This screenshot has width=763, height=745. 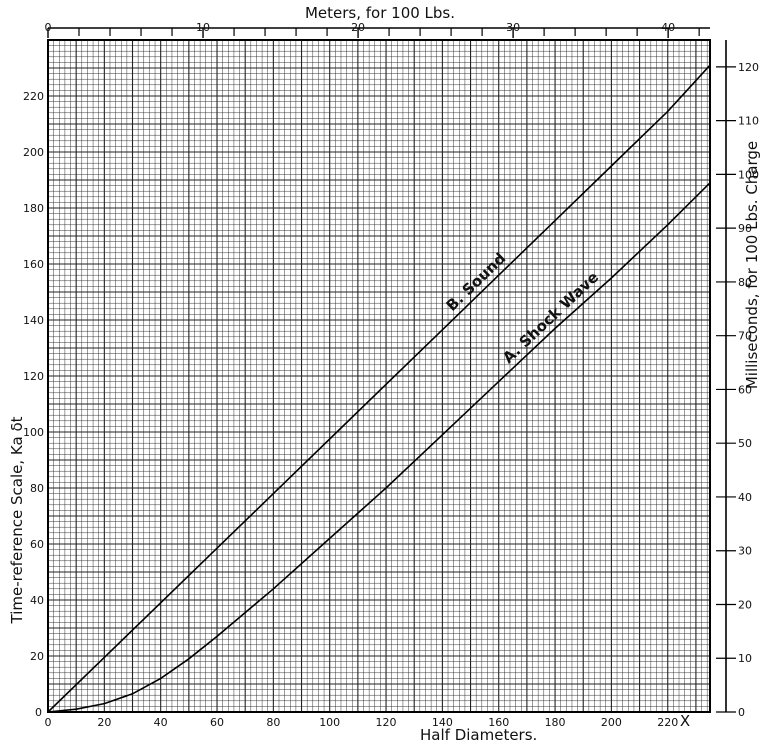 What do you see at coordinates (752, 265) in the screenshot?
I see `right-axis-title: Milliseconds, for 100 Lbs. Charge` at bounding box center [752, 265].